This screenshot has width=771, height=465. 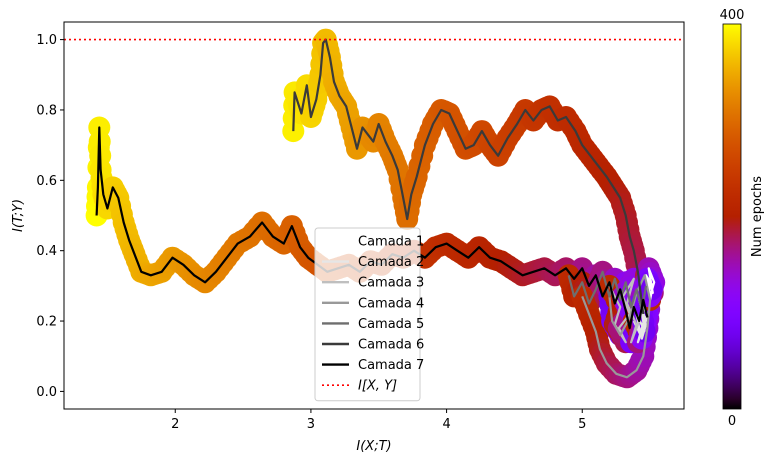 I want to click on legend-item: Camada 5, so click(x=373, y=324).